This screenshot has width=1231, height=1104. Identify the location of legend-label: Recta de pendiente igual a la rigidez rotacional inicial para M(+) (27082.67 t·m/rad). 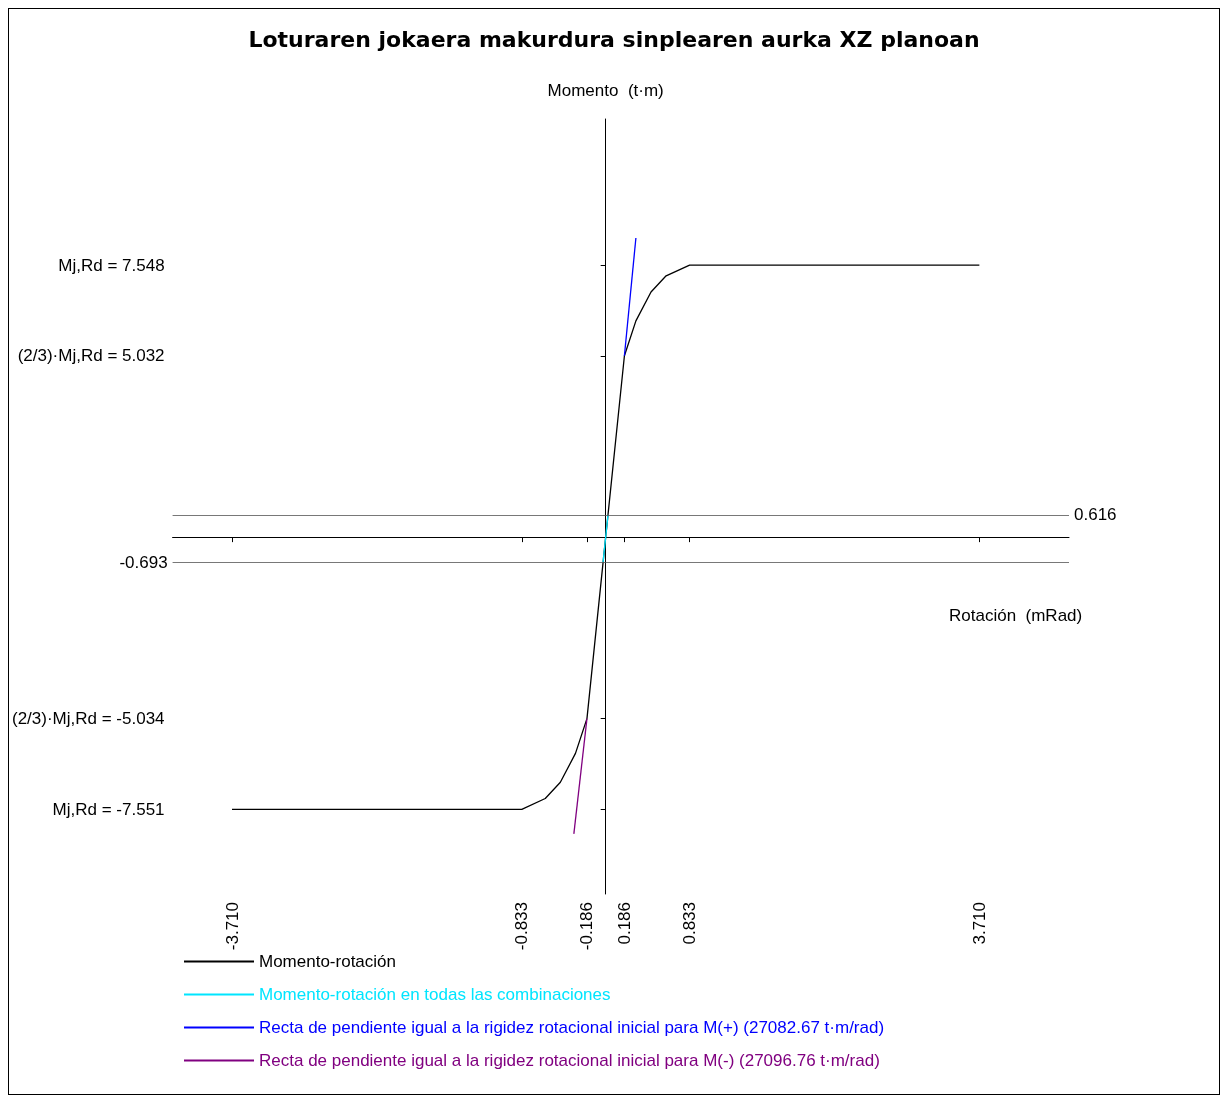
(572, 1027).